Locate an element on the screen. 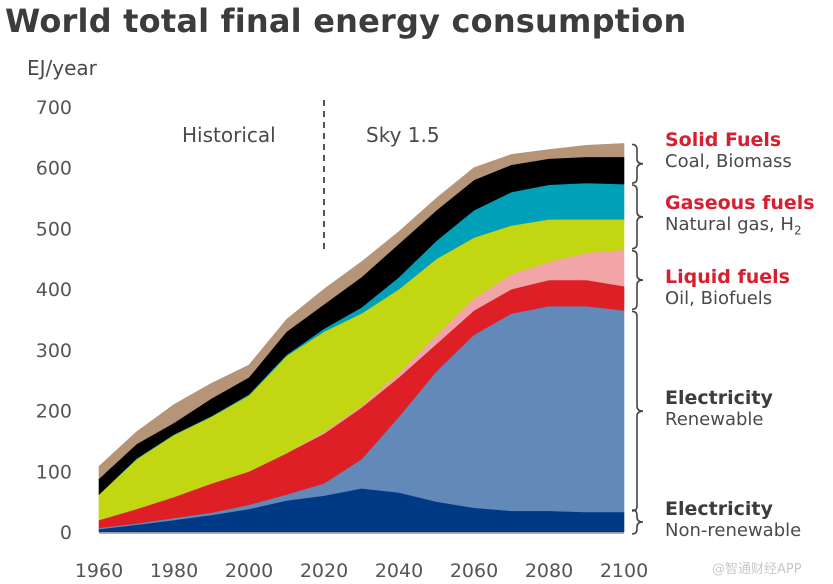 Image resolution: width=833 pixels, height=584 pixels. legend-subtext: Oil, Biofuels is located at coordinates (719, 298).